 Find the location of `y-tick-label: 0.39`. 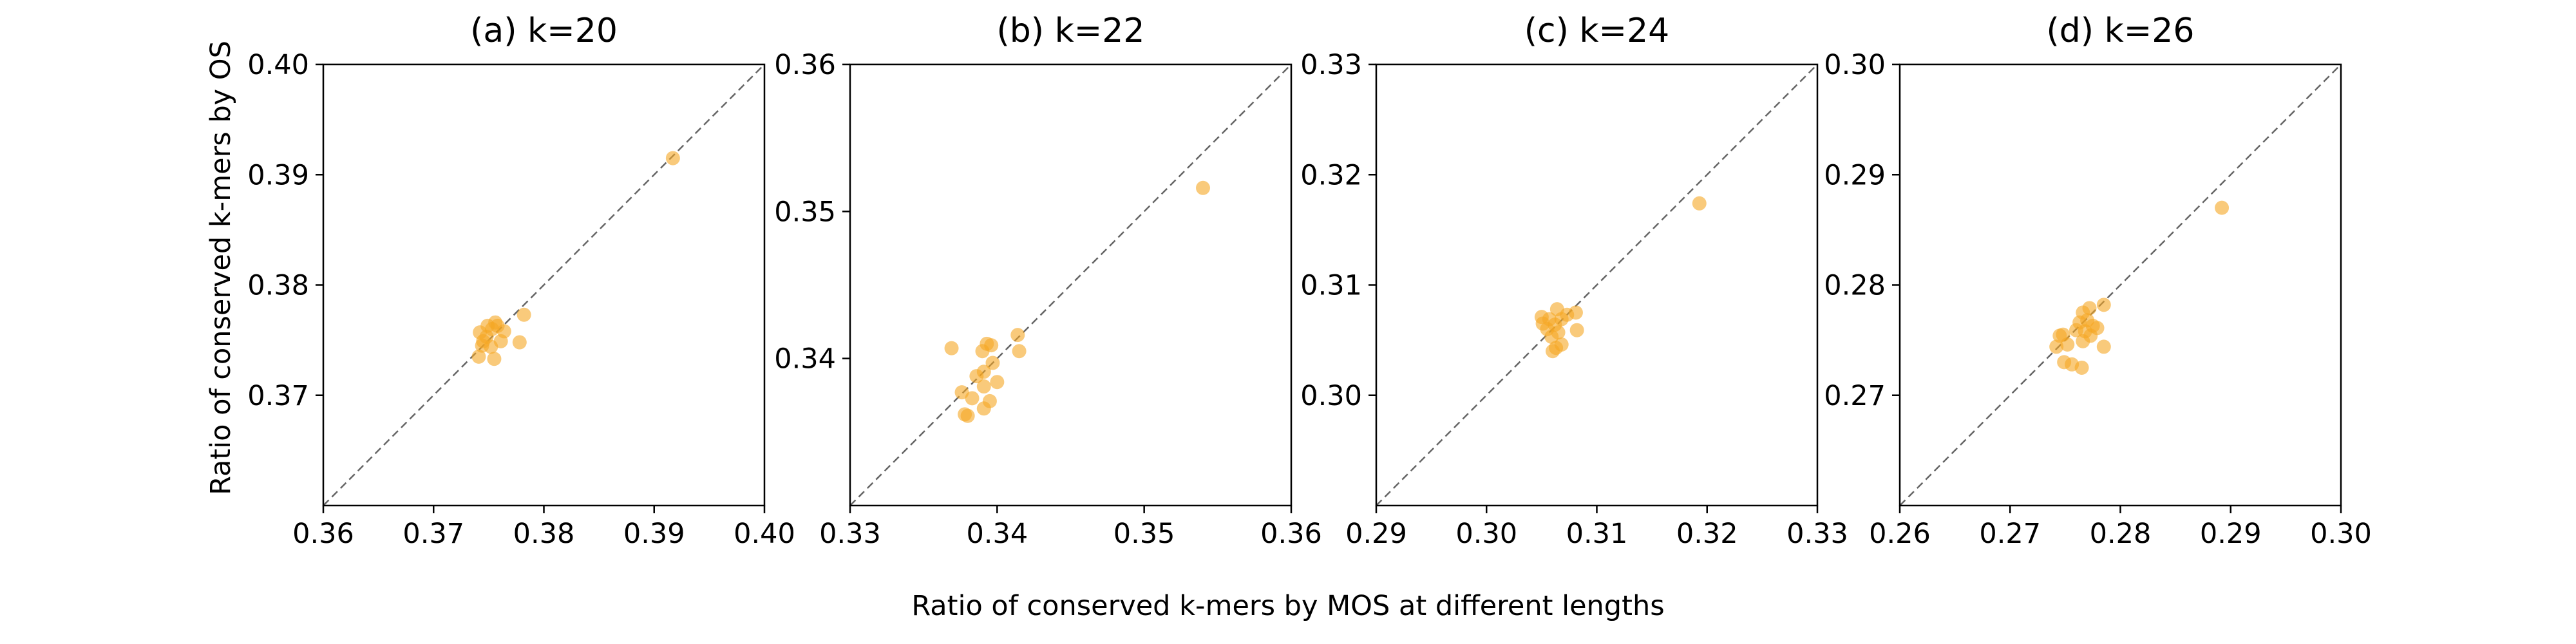

y-tick-label: 0.39 is located at coordinates (278, 175).